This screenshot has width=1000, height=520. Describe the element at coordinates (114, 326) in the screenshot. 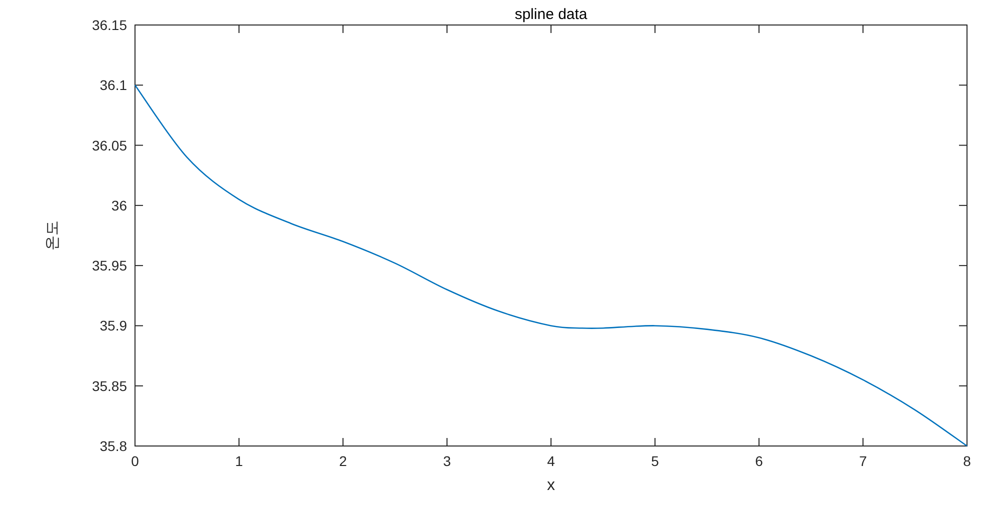

I see `y-tick-label: 35.9` at that location.